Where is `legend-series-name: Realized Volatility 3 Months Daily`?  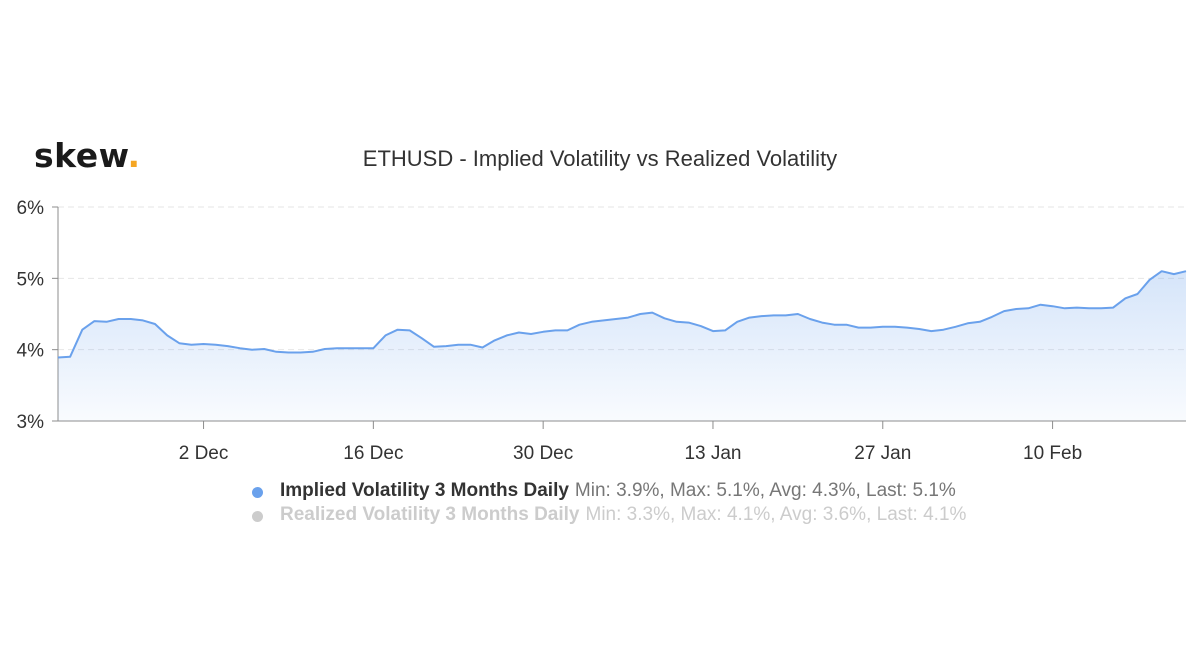 legend-series-name: Realized Volatility 3 Months Daily is located at coordinates (430, 514).